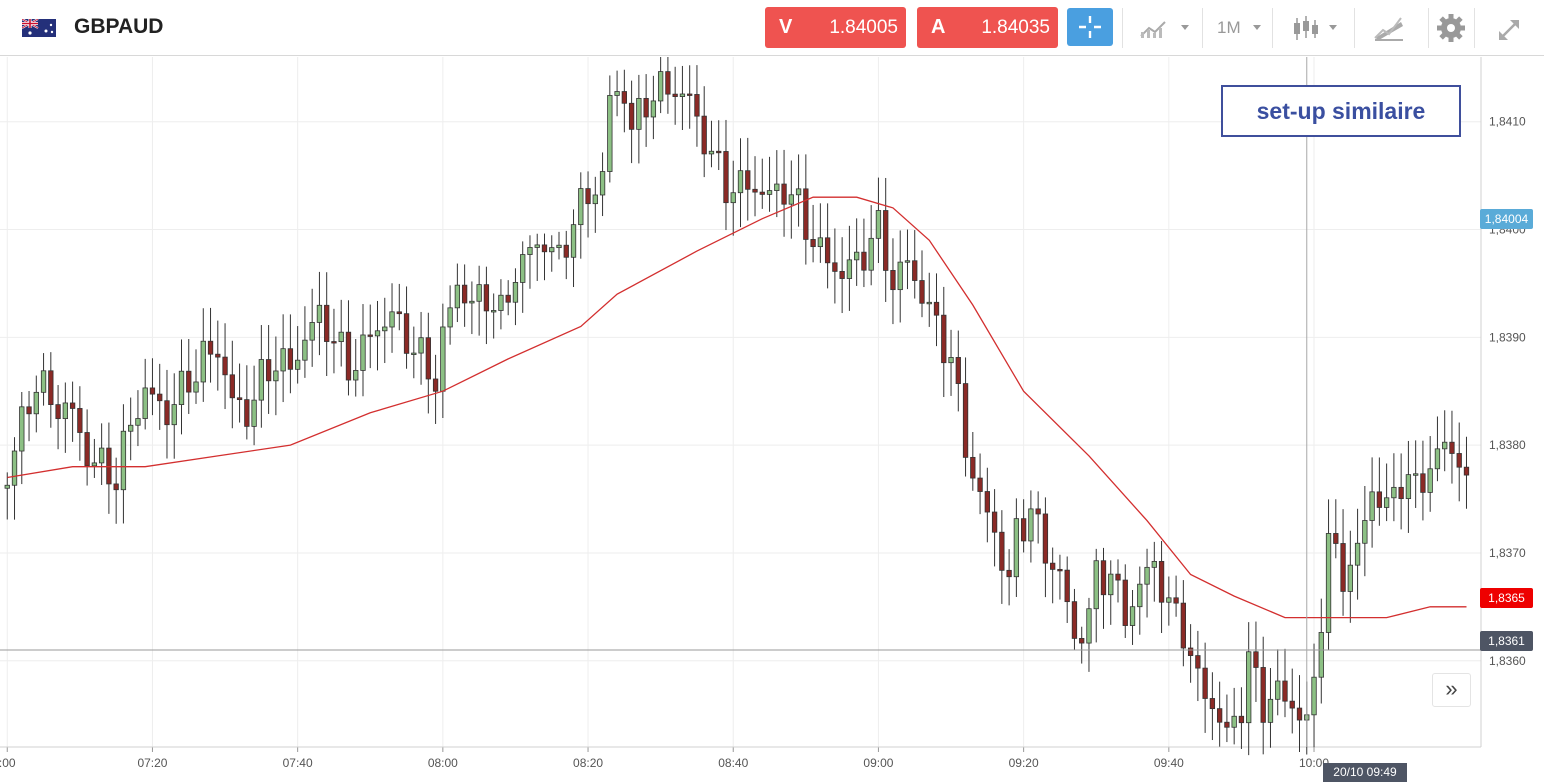 The width and height of the screenshot is (1544, 782). I want to click on toolbar: GBPAUD V 1.84005 A 1.84035 1M, so click(772, 28).